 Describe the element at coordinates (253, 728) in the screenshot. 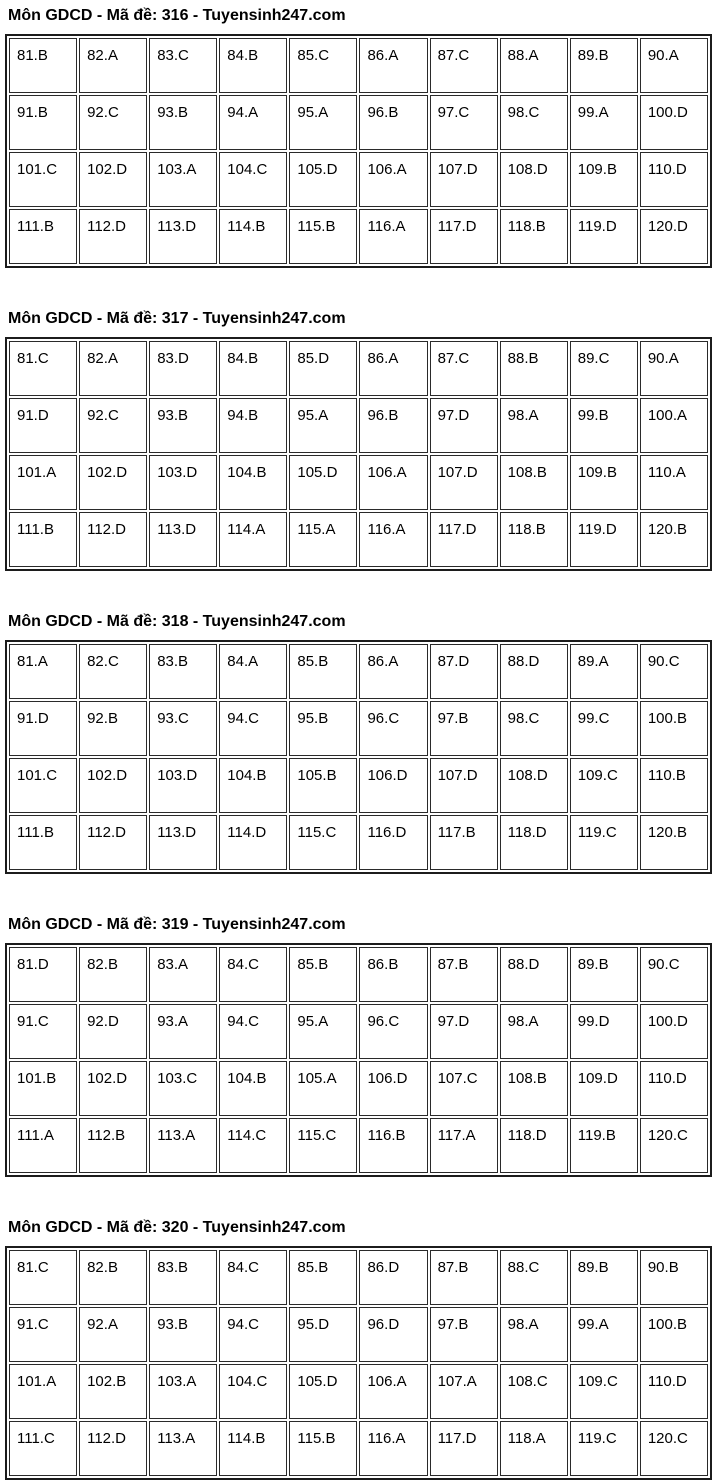

I see `answer-cell: 94.C` at that location.